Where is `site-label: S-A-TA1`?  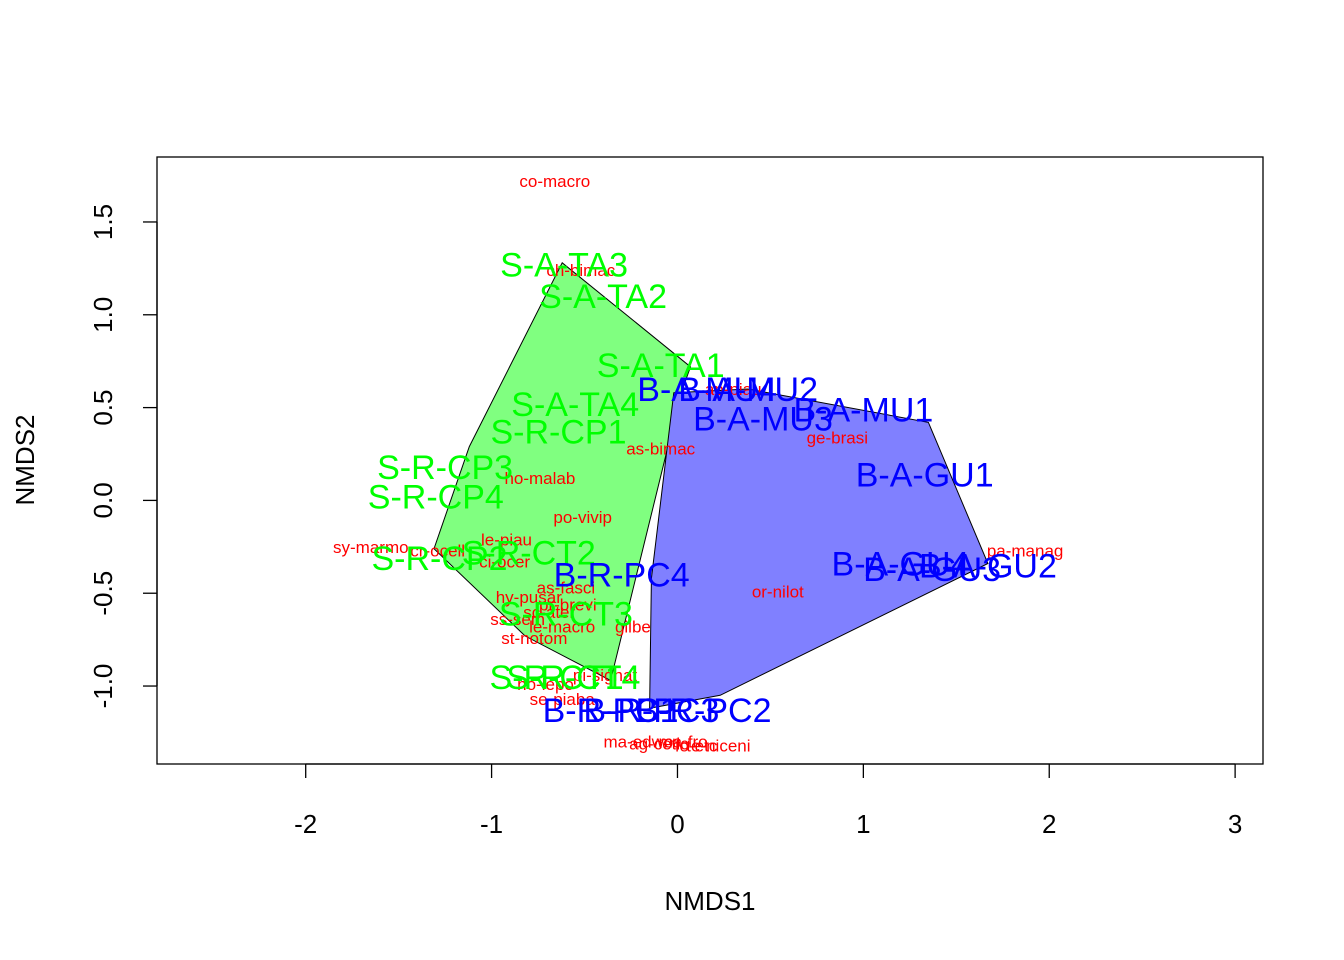
site-label: S-A-TA1 is located at coordinates (661, 366).